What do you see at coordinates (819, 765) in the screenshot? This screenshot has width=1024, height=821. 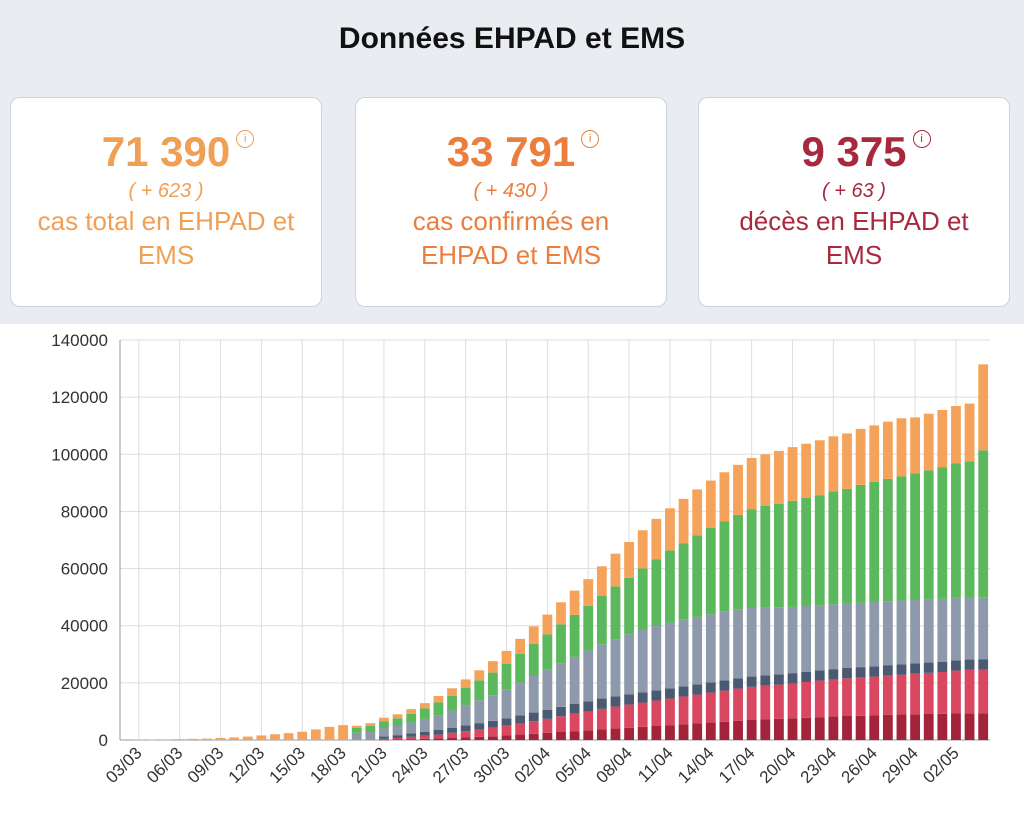 I see `x-tick-label: 23/04` at bounding box center [819, 765].